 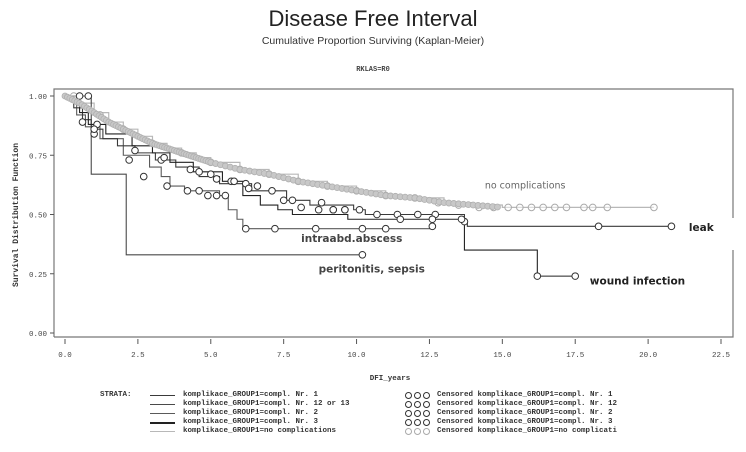 I want to click on x-tick-label: 22.5, so click(x=721, y=356).